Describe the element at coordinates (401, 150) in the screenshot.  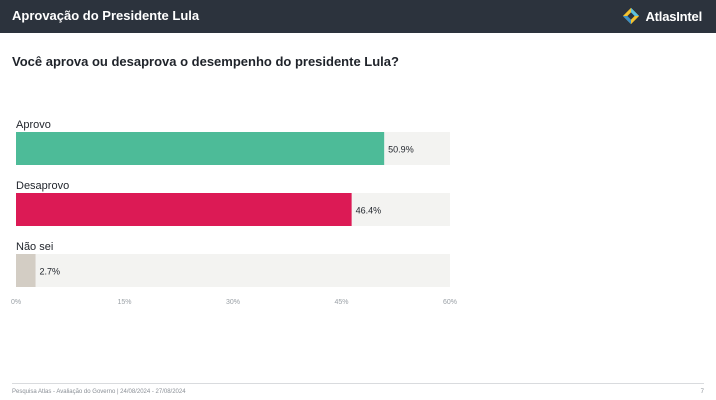
I see `value-label-aprovo: 50.9%` at that location.